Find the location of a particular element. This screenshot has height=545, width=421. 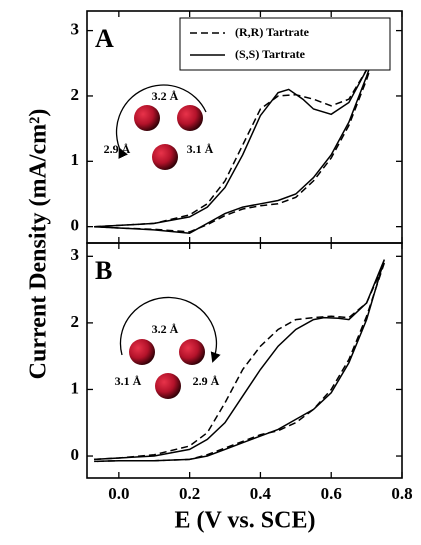

x-tick-label: 0.0 is located at coordinates (118, 493).